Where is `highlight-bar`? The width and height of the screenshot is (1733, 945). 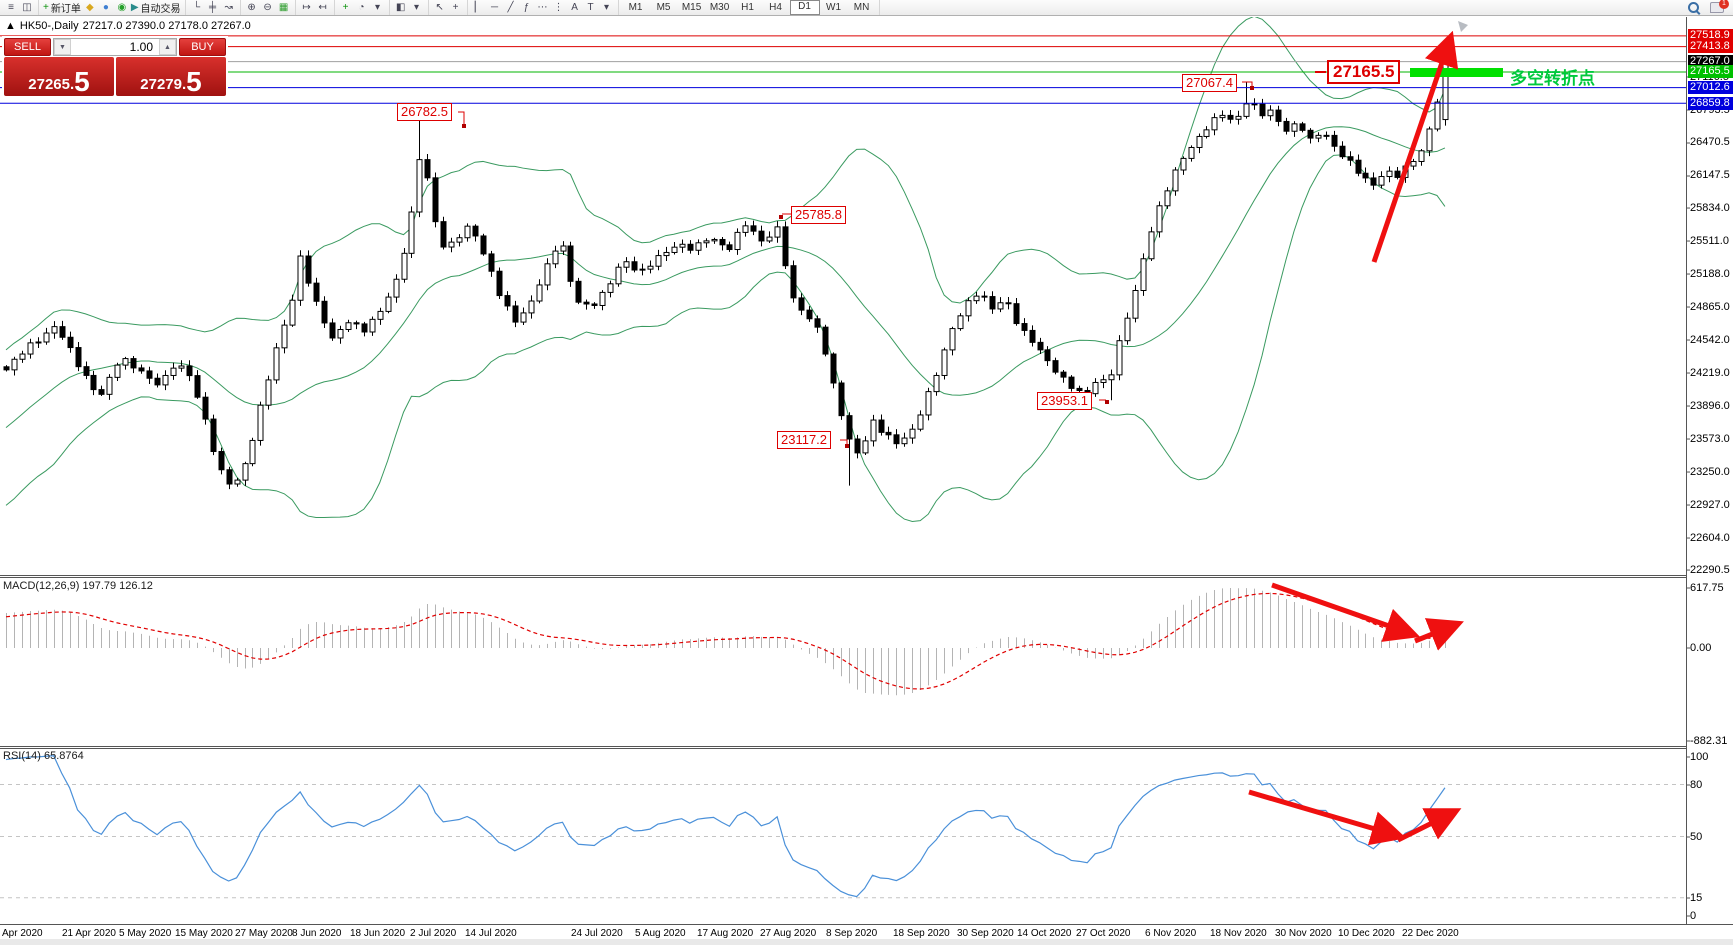 highlight-bar is located at coordinates (1456, 72).